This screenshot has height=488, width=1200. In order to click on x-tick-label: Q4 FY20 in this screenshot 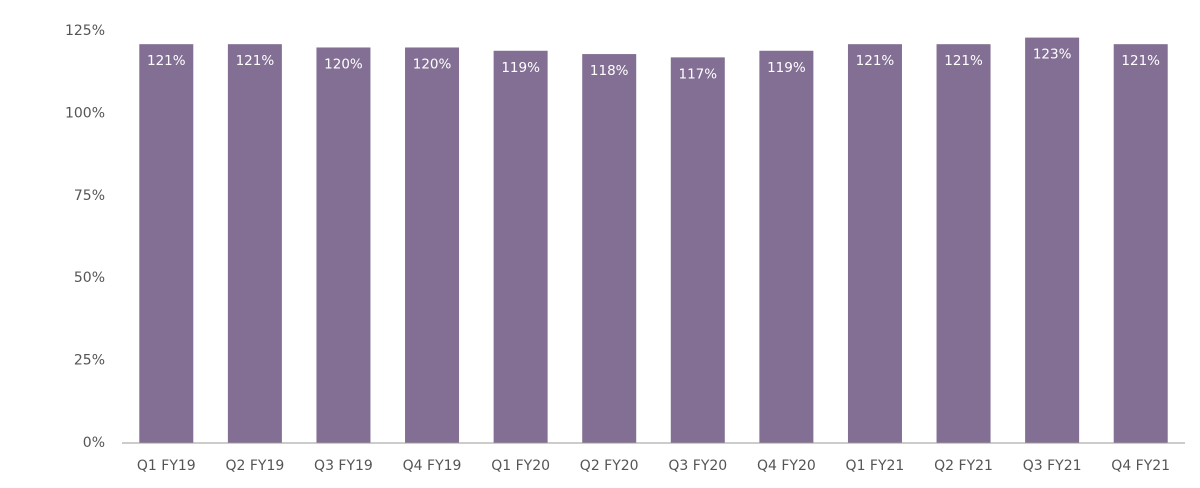, I will do `click(786, 466)`.